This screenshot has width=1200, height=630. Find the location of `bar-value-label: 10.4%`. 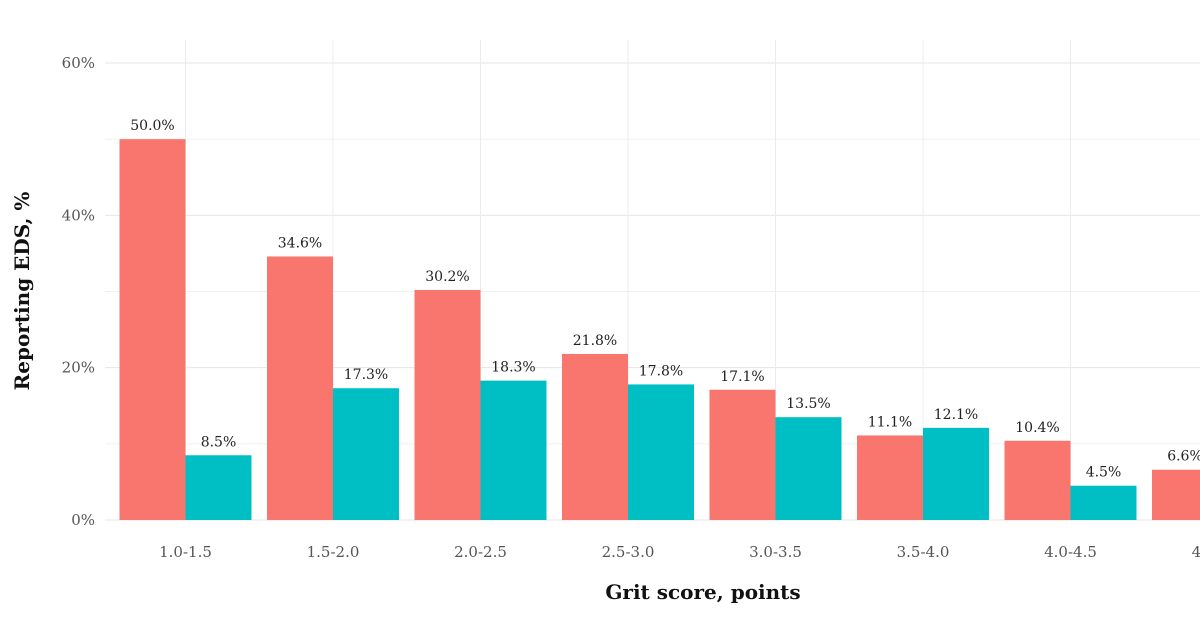

bar-value-label: 10.4% is located at coordinates (1037, 428).